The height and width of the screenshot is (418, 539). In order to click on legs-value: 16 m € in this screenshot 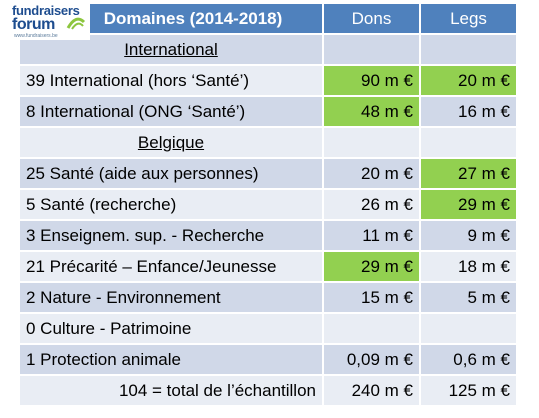, I will do `click(468, 111)`.